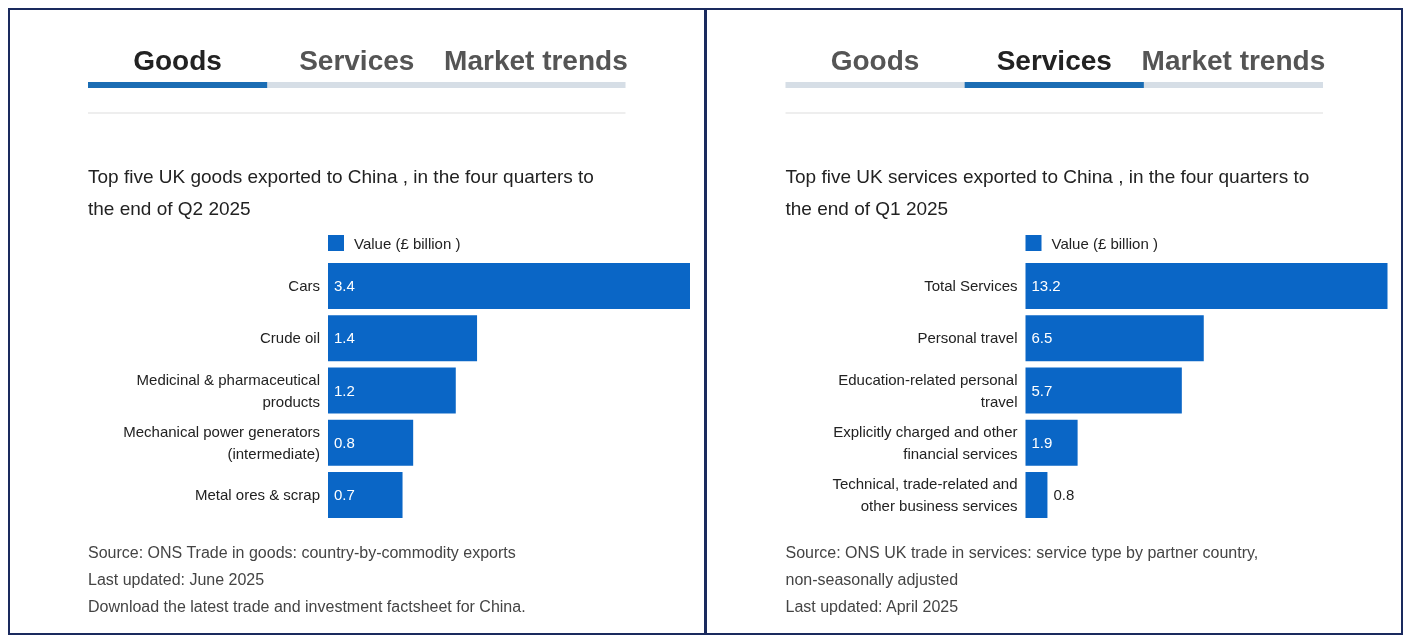  What do you see at coordinates (221, 442) in the screenshot?
I see `y-tick-label: Mechanical power generators (intermediate)` at bounding box center [221, 442].